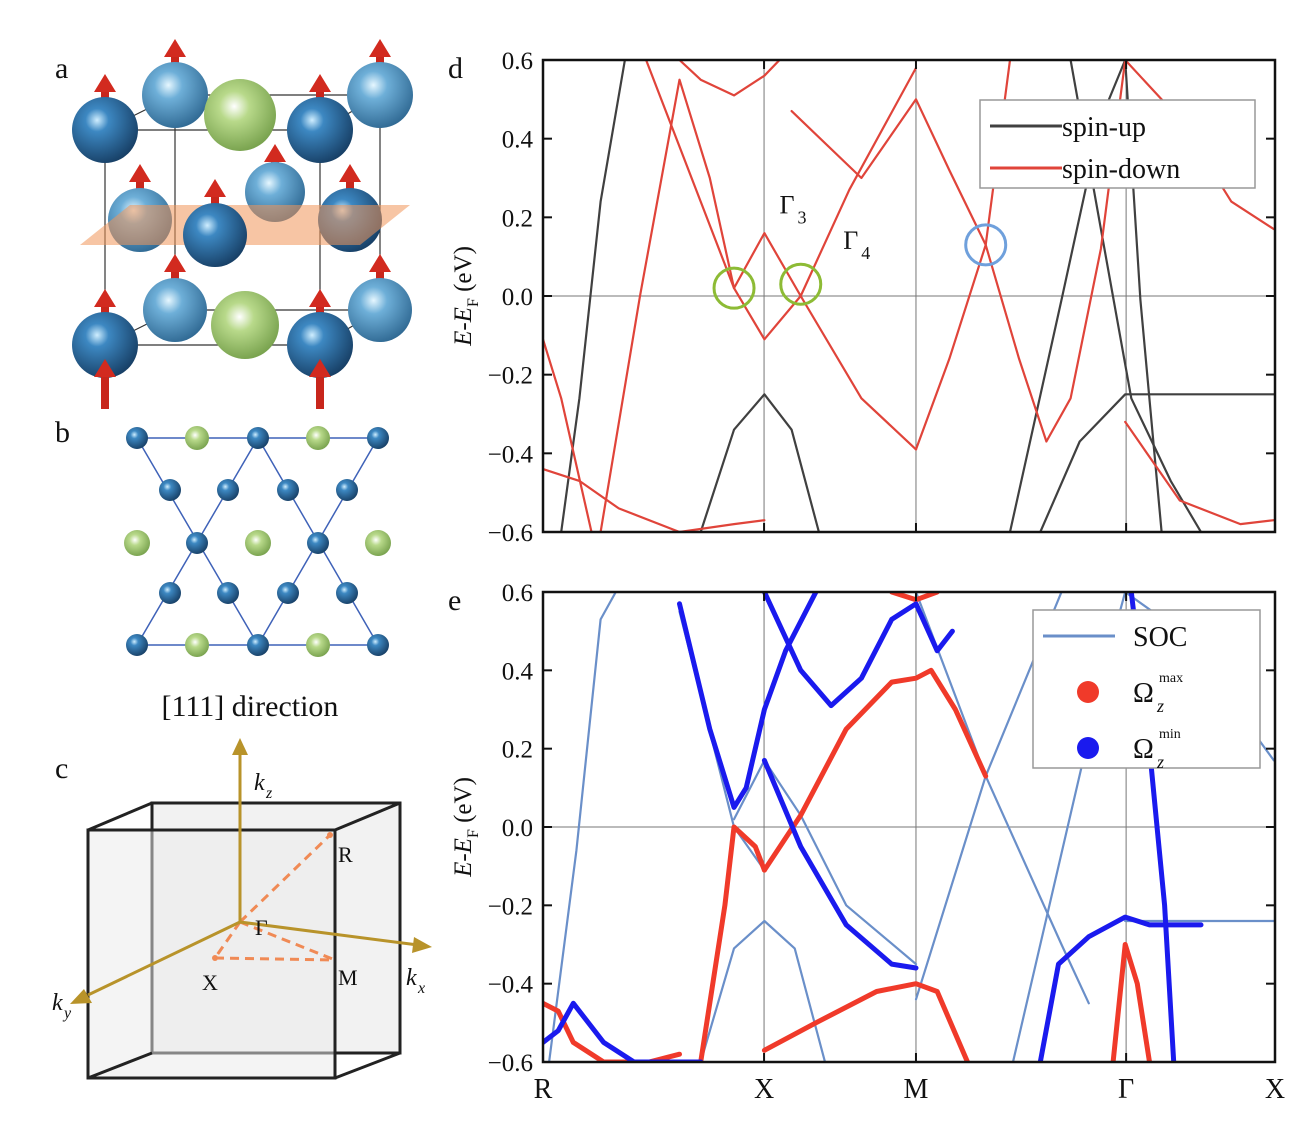  What do you see at coordinates (865, 253) in the screenshot?
I see `annotation-sub: 4` at bounding box center [865, 253].